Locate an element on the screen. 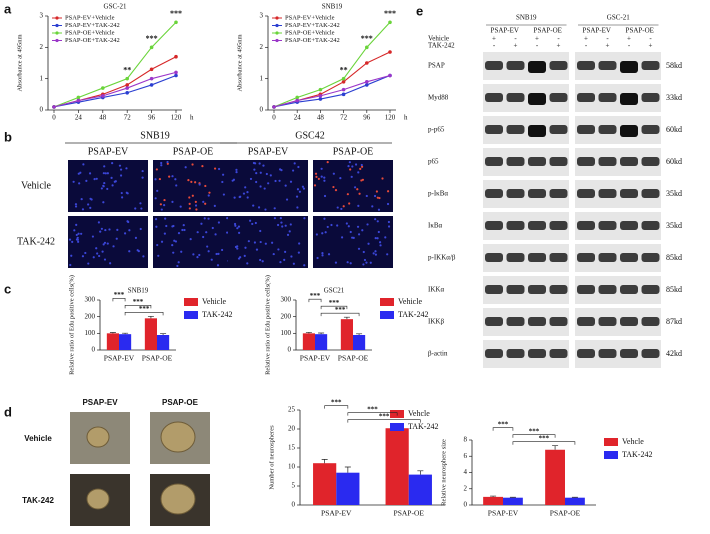  axis is located at coordinates (533, 473).